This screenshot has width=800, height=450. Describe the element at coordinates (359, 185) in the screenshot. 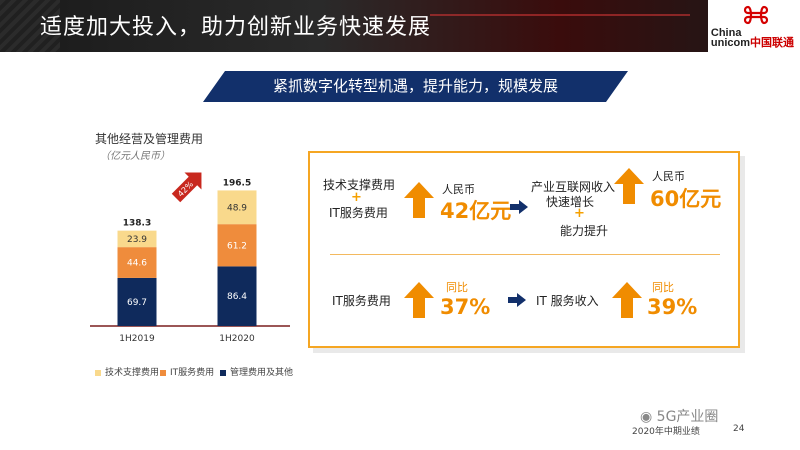

I see `tech-support-label: 技术支撑费用` at that location.